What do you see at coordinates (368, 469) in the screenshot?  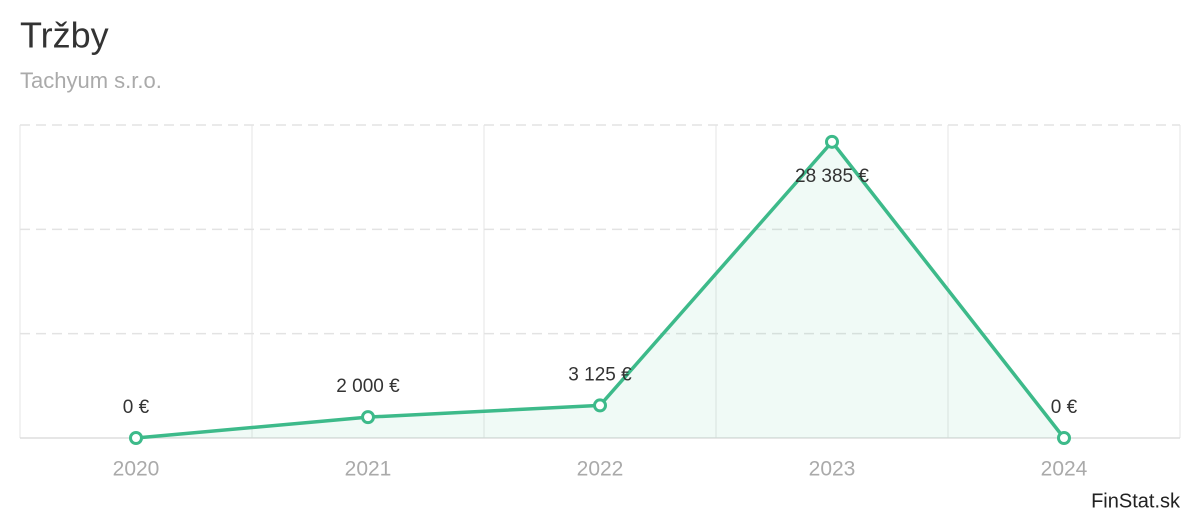 I see `x-tick-label: 2021` at bounding box center [368, 469].